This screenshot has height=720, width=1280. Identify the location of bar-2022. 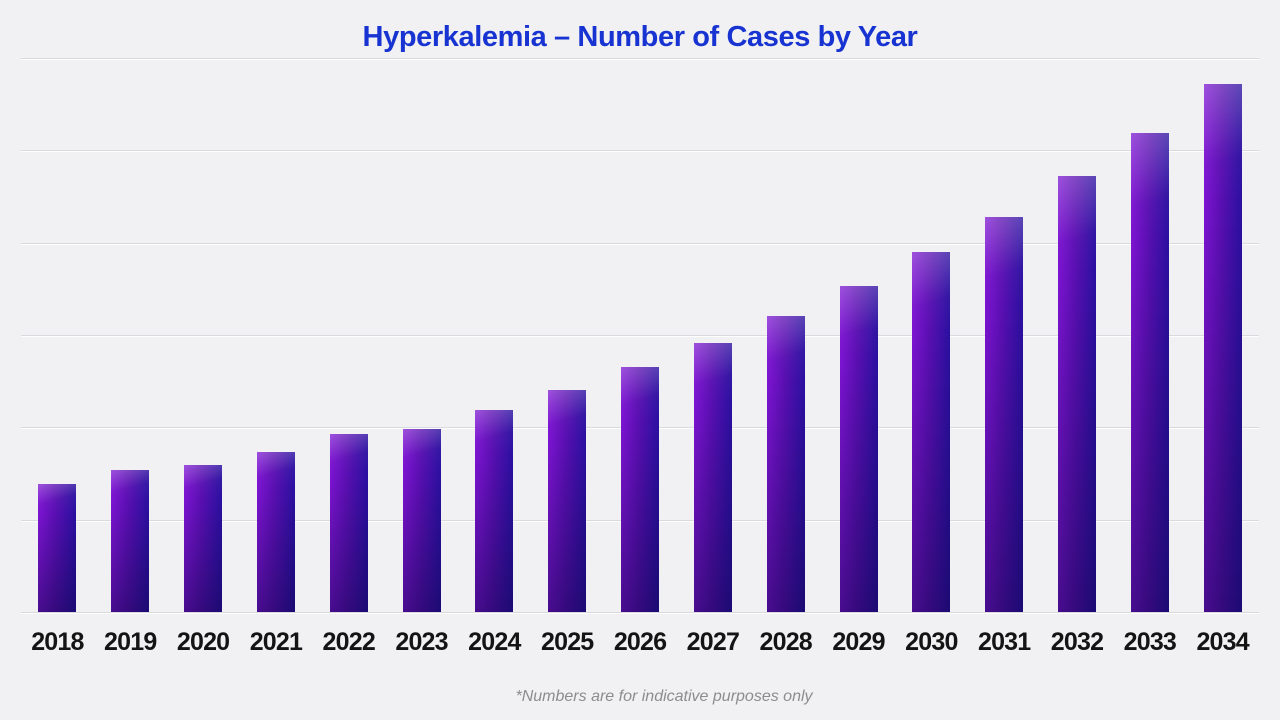
(348, 522).